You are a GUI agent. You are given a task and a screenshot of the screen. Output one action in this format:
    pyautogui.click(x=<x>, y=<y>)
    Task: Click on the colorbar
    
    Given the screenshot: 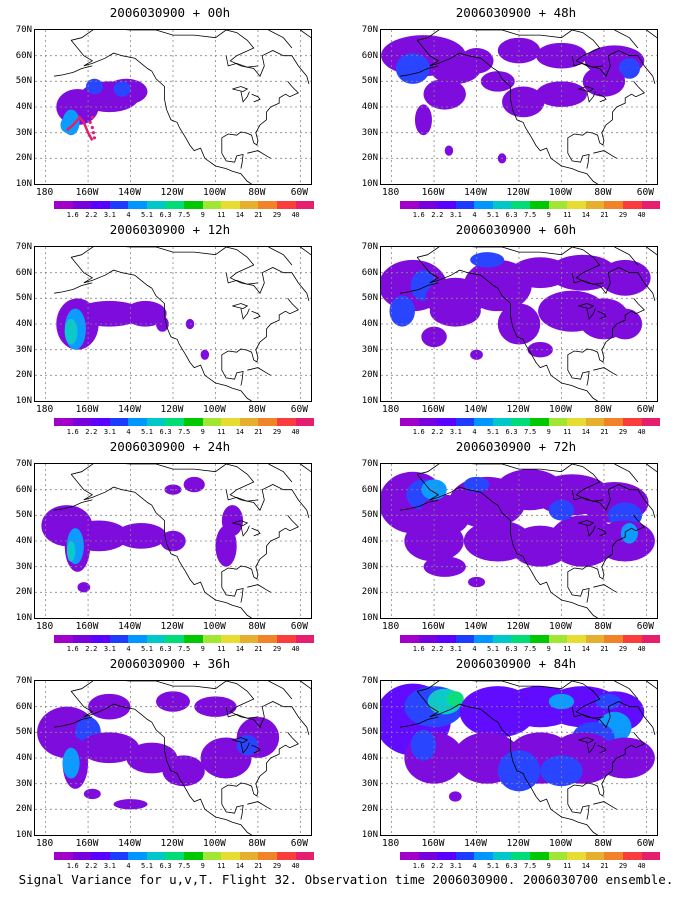 What is the action you would take?
    pyautogui.click(x=530, y=856)
    